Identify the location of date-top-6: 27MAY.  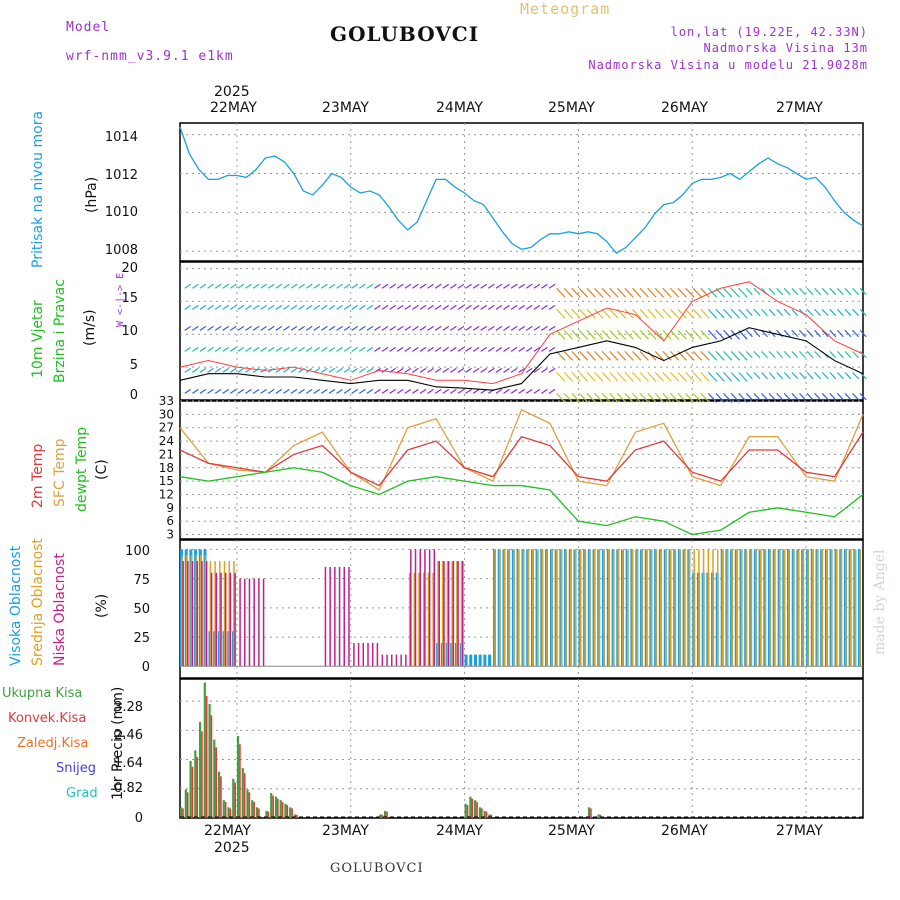
(799, 108).